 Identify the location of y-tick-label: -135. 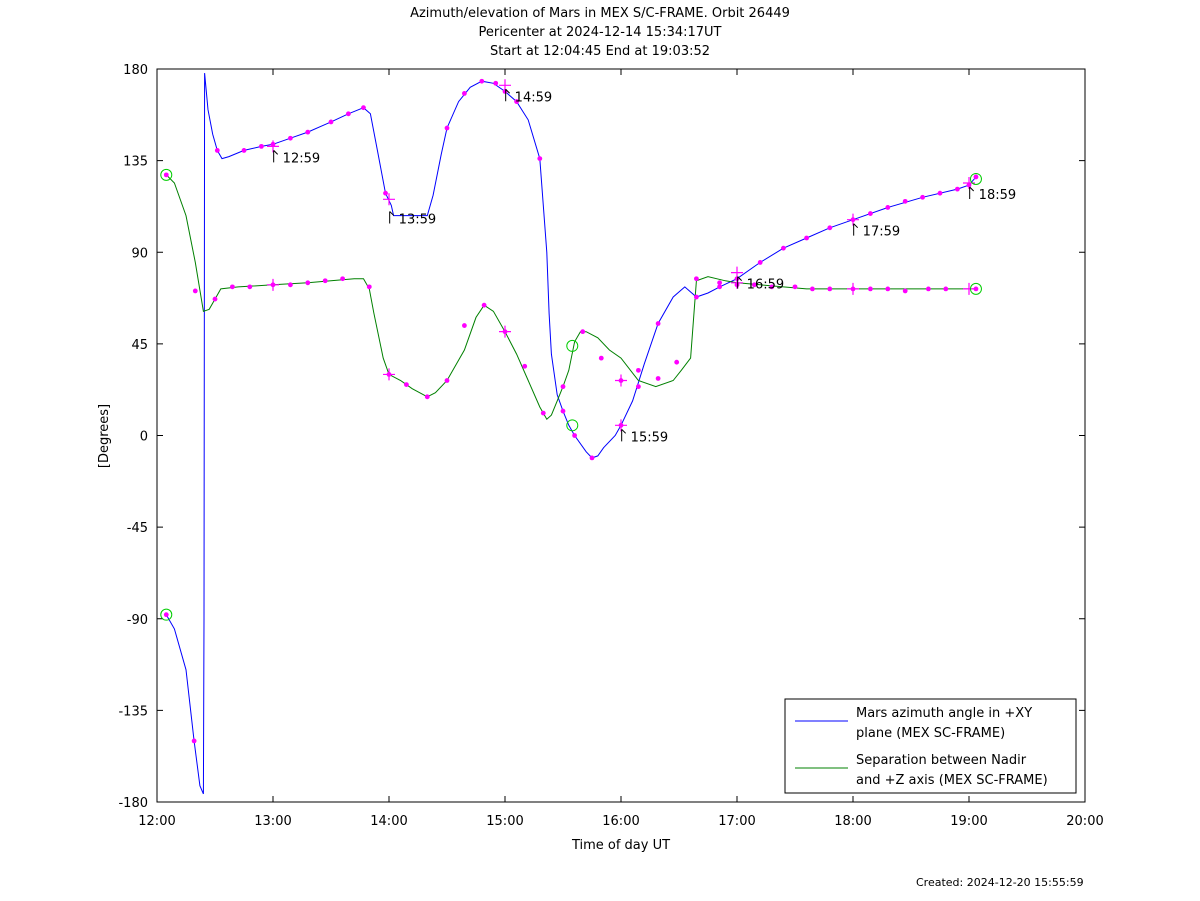
(133, 711).